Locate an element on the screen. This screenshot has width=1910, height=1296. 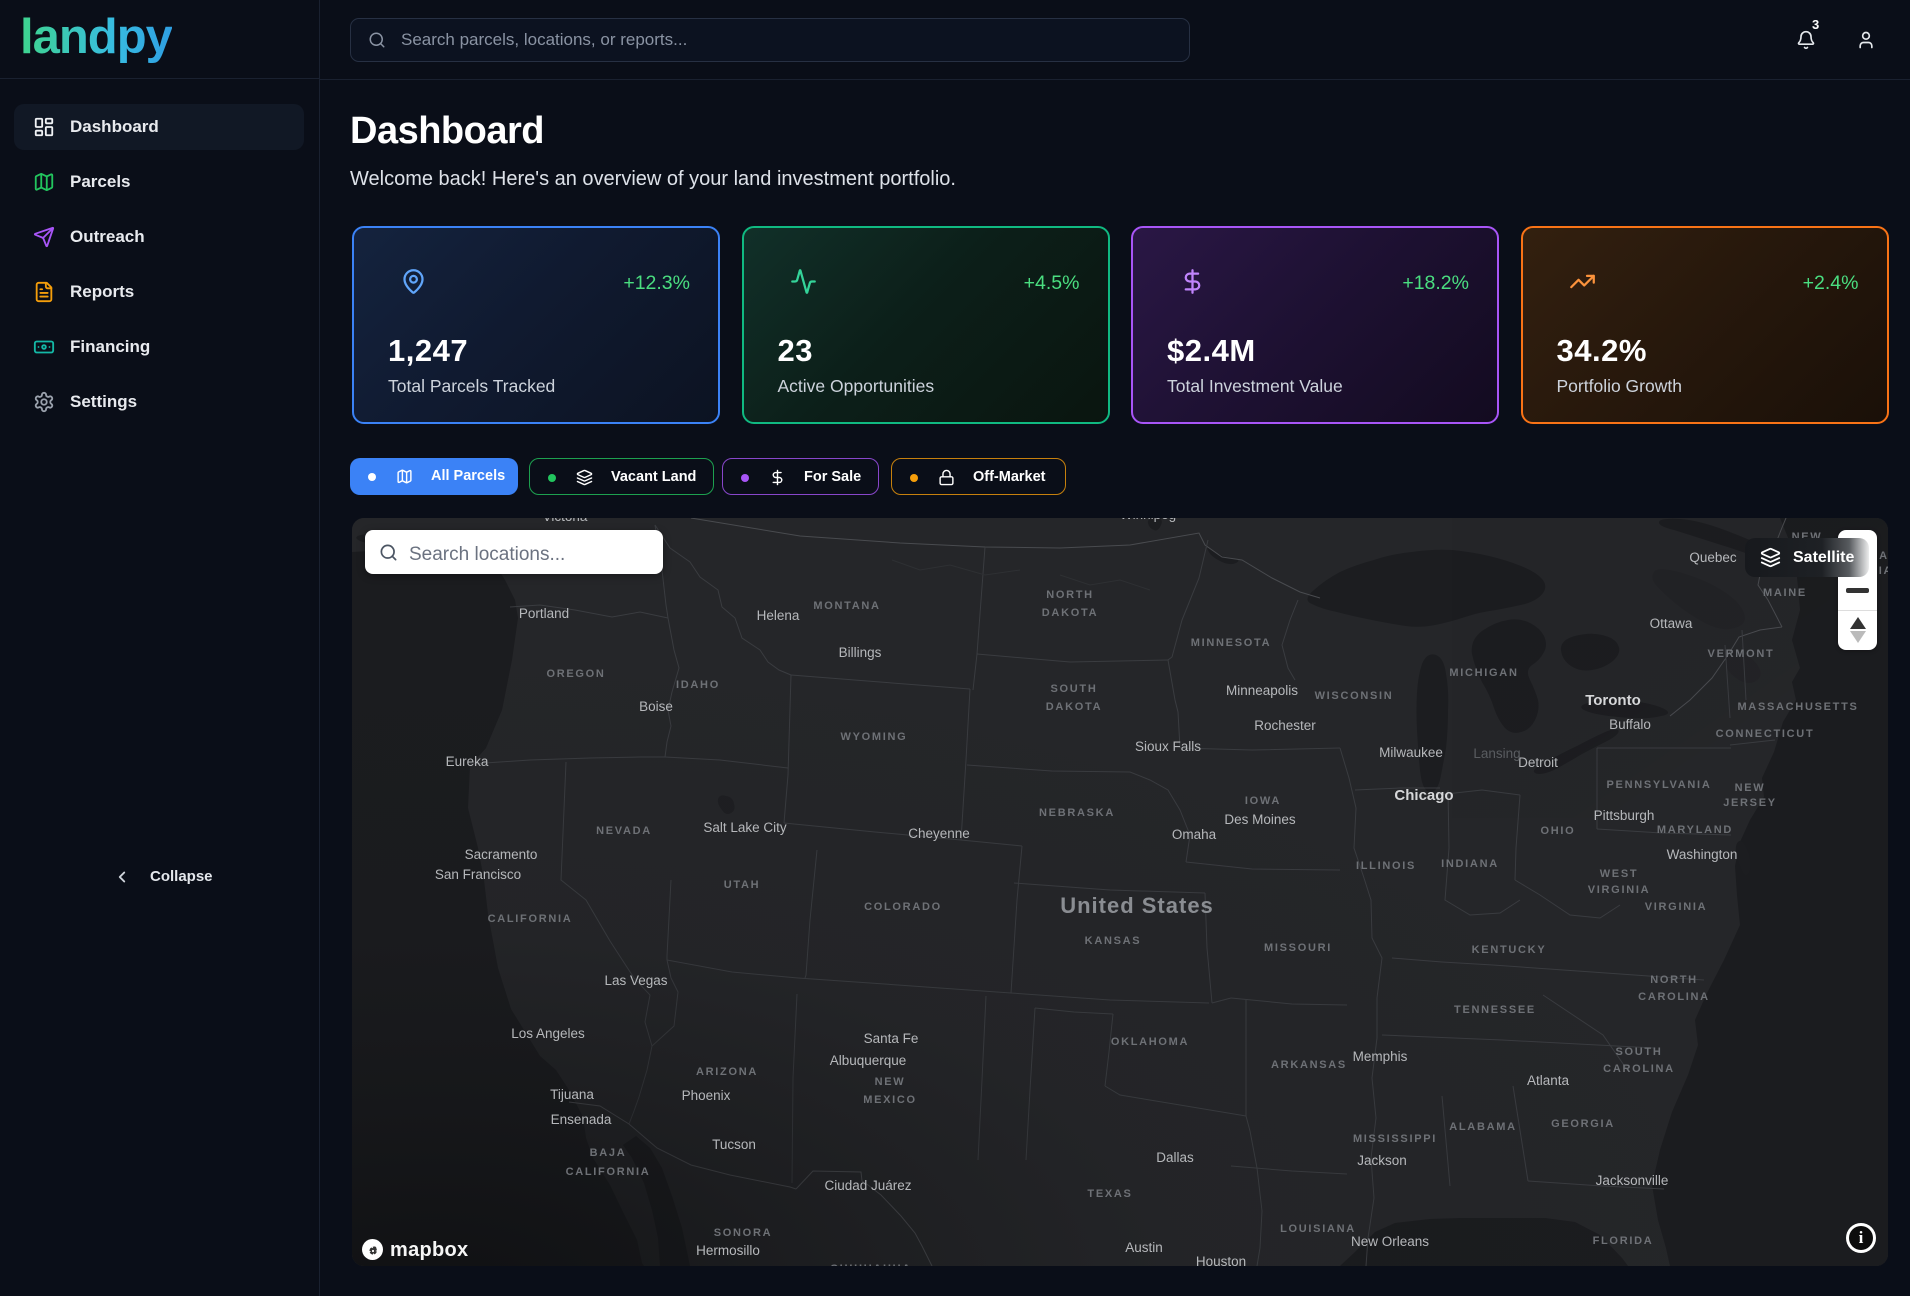
svg-text: MASSACHUSETTS is located at coordinates (1797, 707).